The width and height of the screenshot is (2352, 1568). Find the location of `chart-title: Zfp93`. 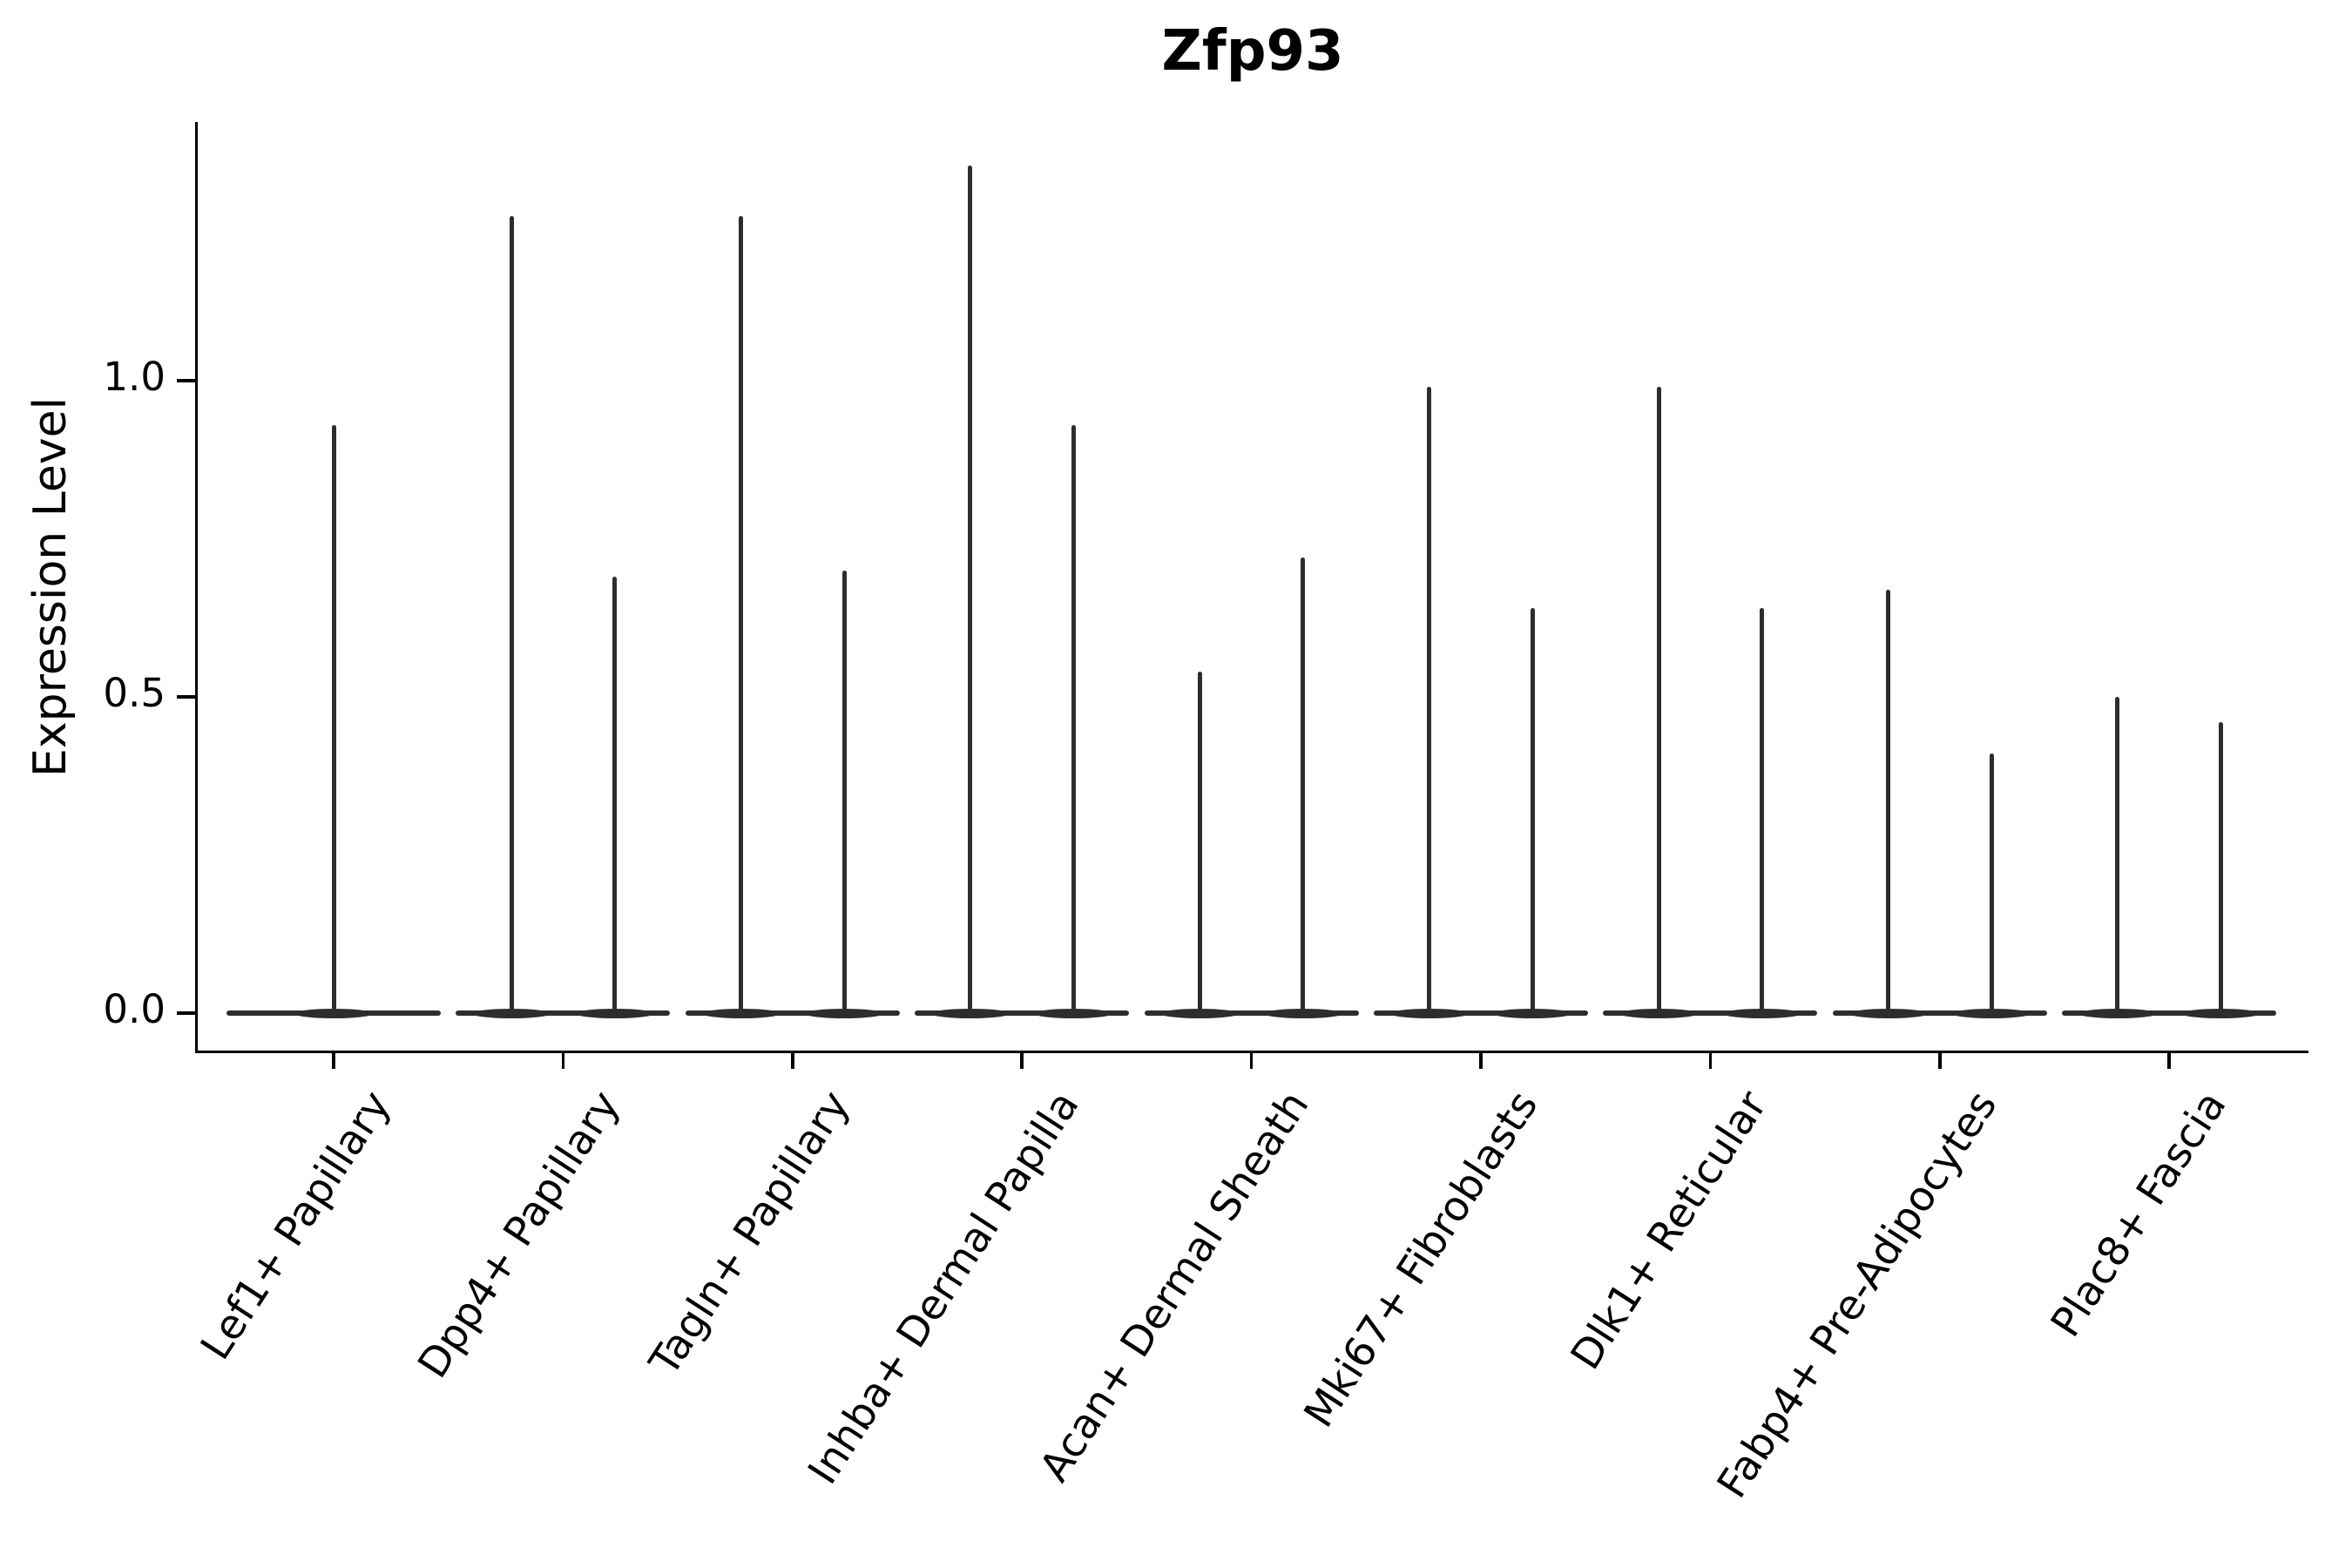

chart-title: Zfp93 is located at coordinates (1252, 52).